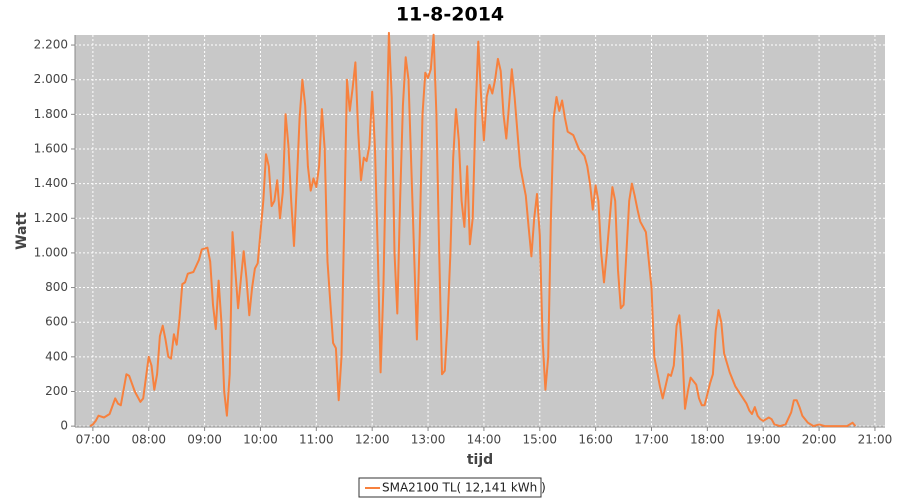 This screenshot has height=504, width=900. I want to click on legend-box, so click(450, 487).